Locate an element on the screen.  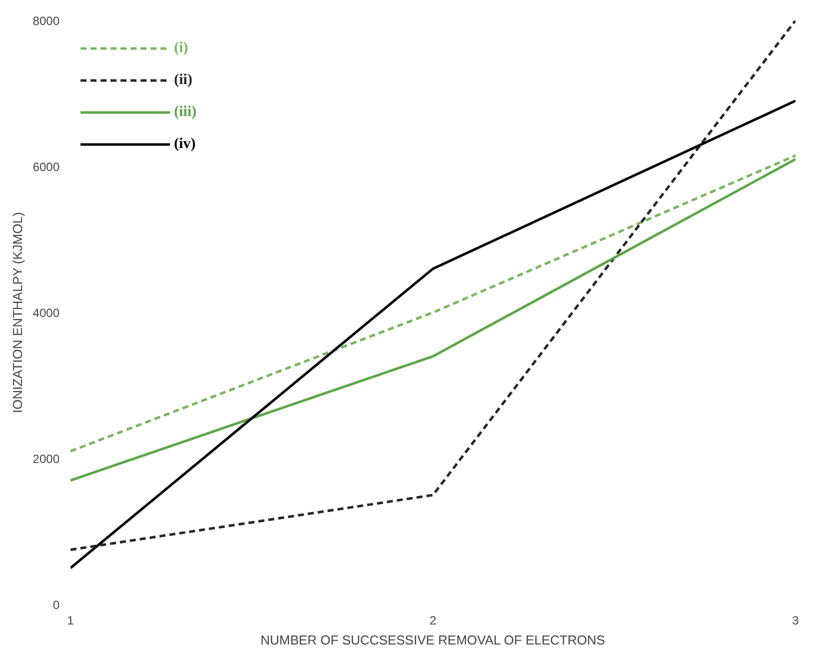
y-tick-label: 6000 is located at coordinates (46, 167).